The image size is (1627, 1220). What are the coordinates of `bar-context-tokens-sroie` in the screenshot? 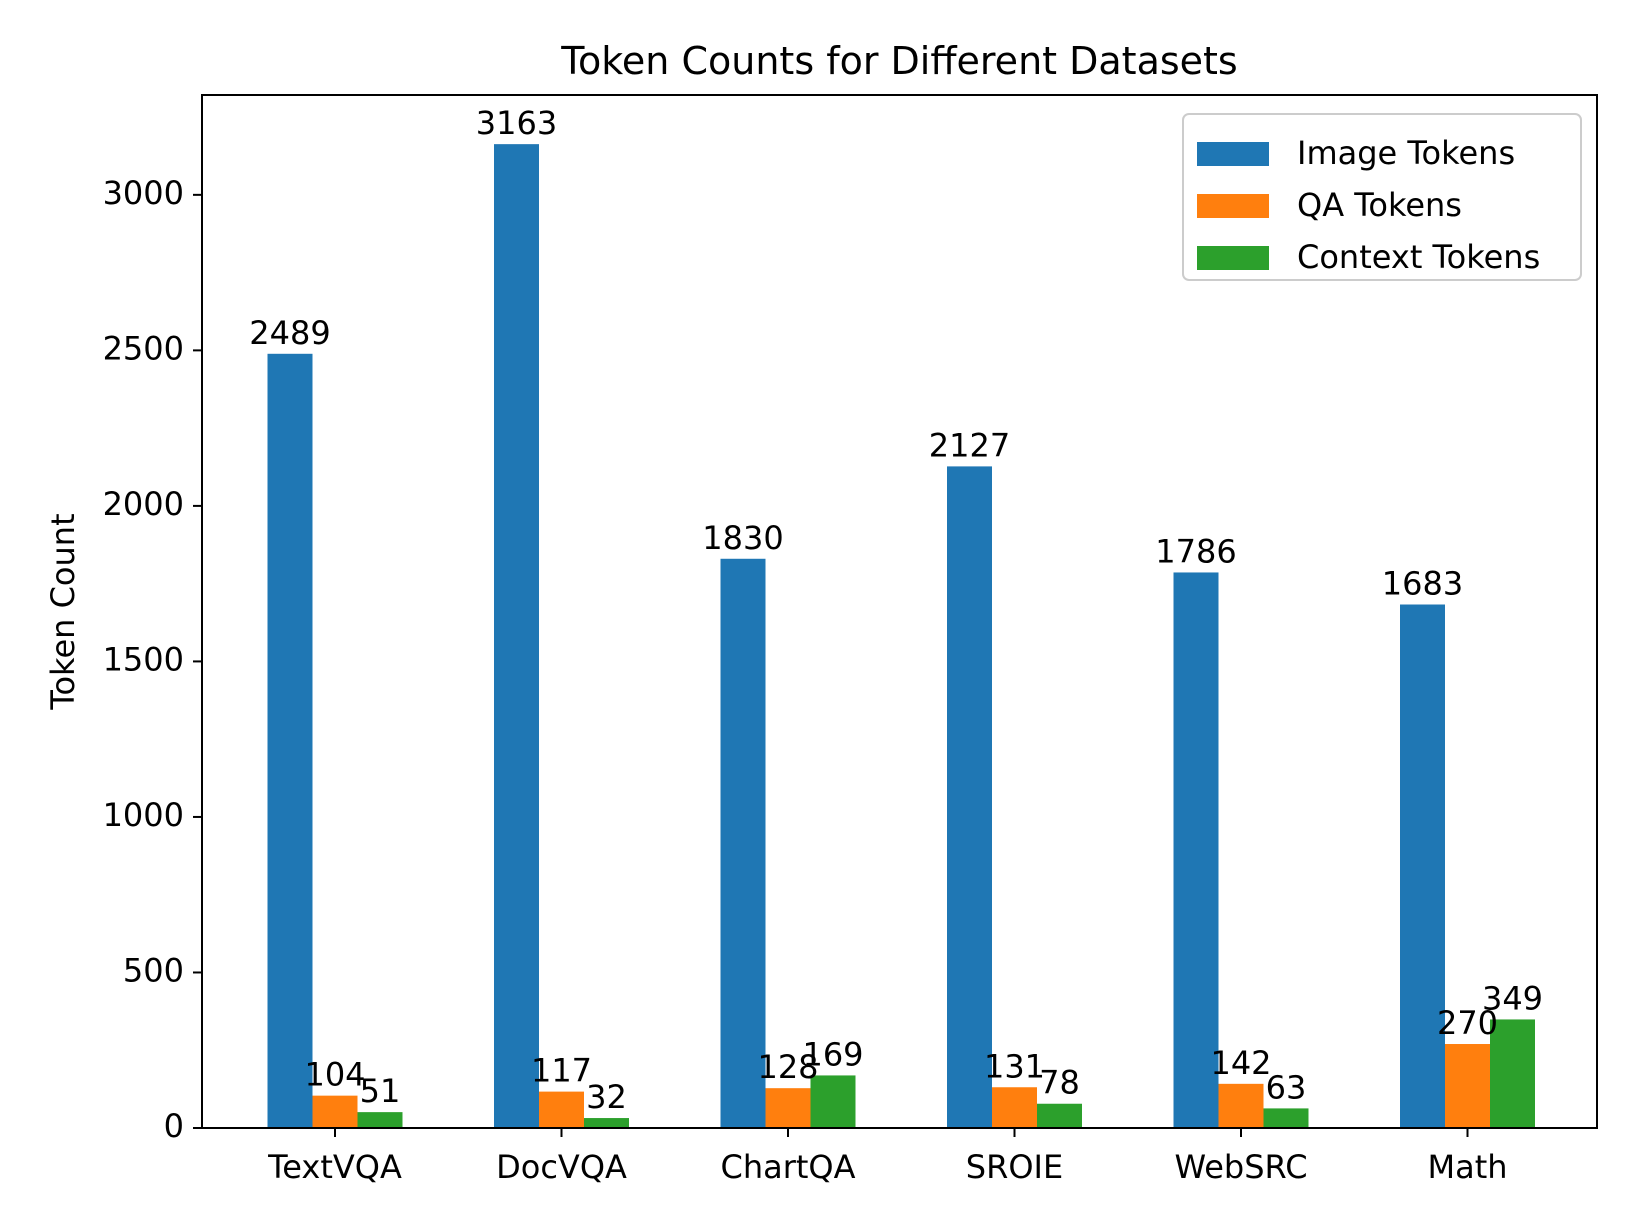 It's located at (1059, 1115).